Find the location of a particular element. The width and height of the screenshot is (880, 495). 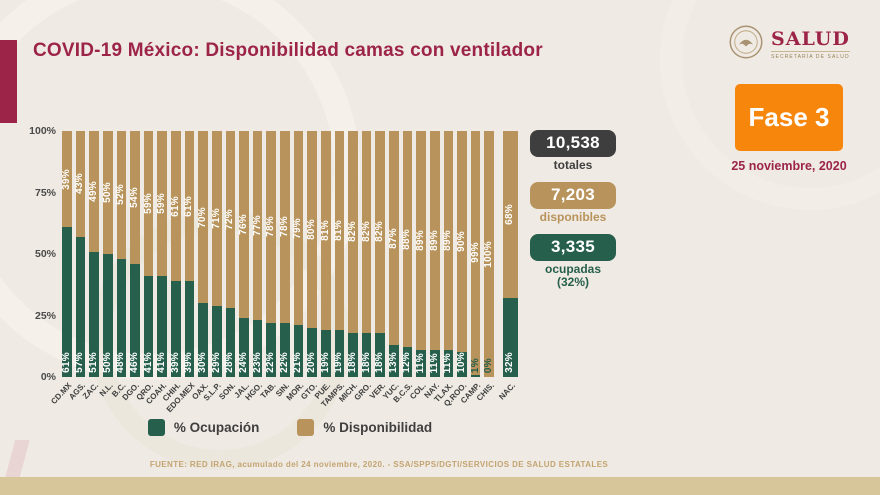

bar-gto-: 80% 20% GTO. is located at coordinates (309, 266).